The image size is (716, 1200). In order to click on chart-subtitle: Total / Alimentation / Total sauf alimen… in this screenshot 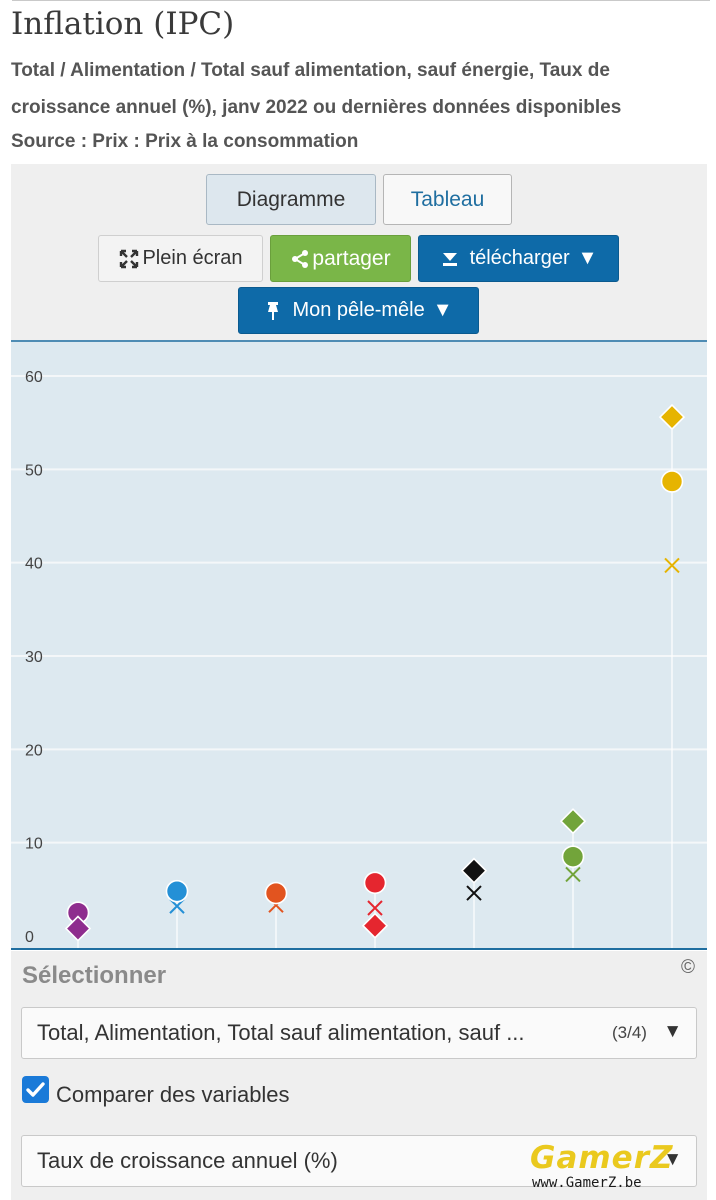, I will do `click(341, 89)`.